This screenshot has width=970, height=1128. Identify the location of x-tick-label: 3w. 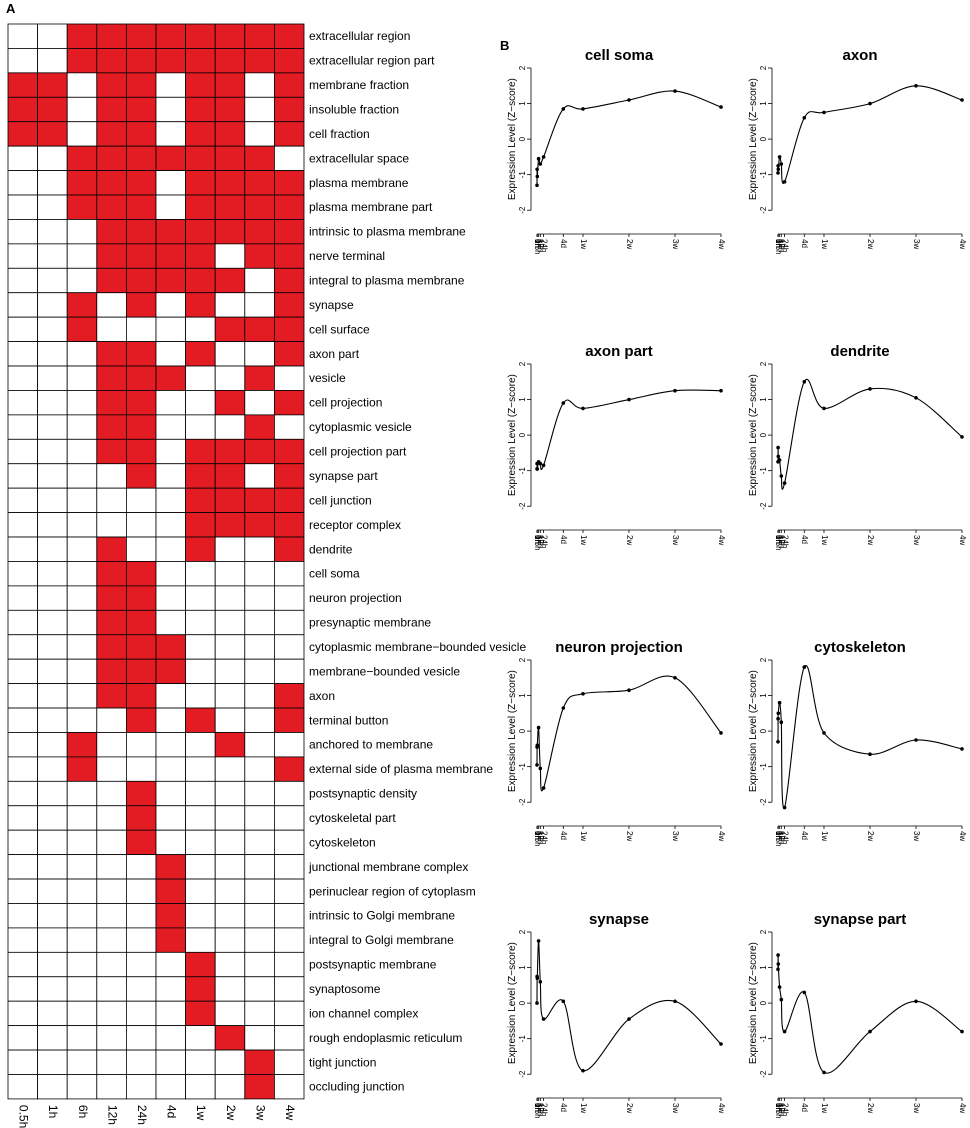
(916, 540).